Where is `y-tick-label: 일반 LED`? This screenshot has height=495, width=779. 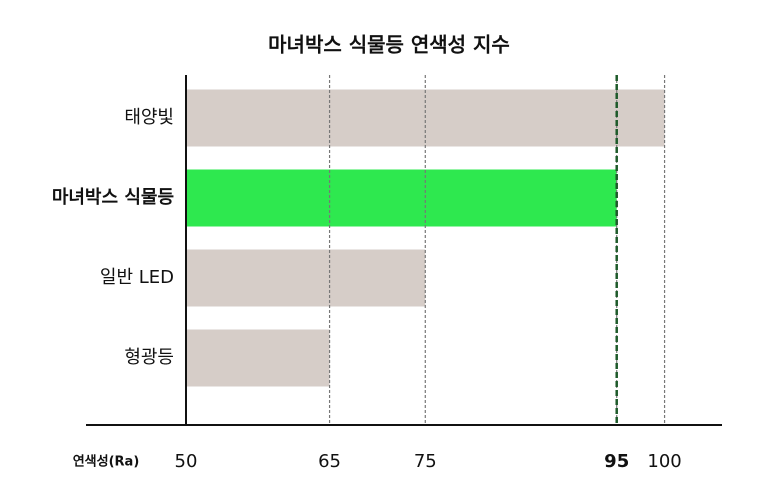
y-tick-label: 일반 LED is located at coordinates (137, 277).